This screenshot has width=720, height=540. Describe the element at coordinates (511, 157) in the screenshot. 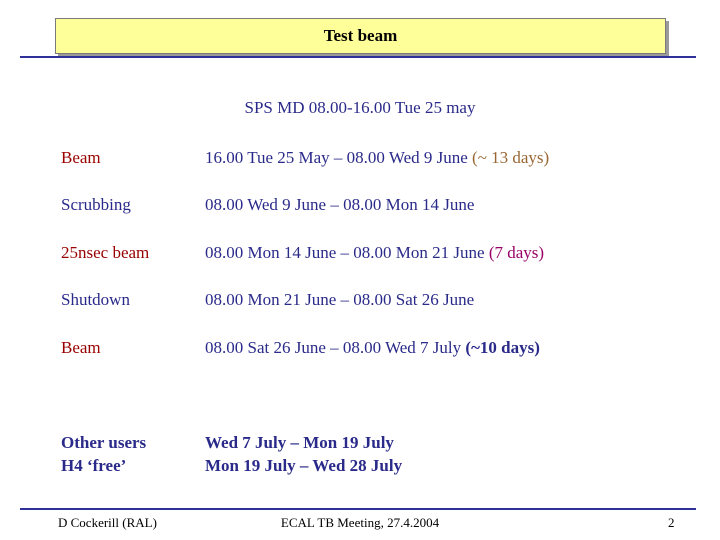

I see `row-note-beam-1: (~ 13 days)` at that location.